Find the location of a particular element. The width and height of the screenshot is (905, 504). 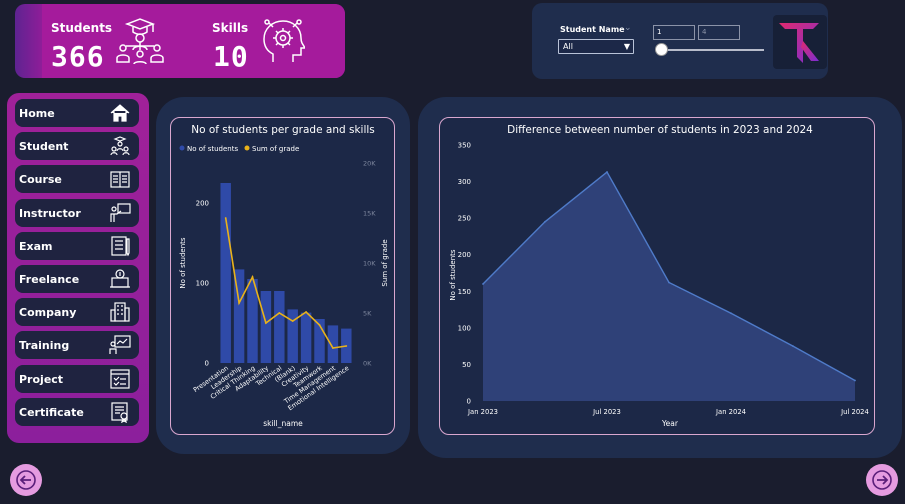

range-max-input: 4 is located at coordinates (719, 32).